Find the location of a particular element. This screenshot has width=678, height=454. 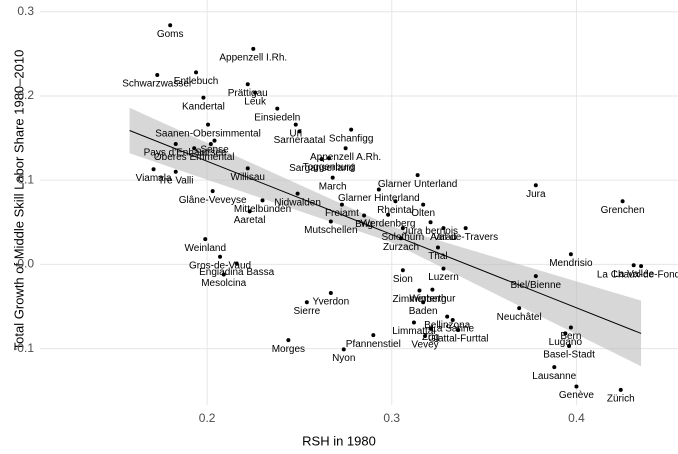

point-label: Uri is located at coordinates (295, 133).